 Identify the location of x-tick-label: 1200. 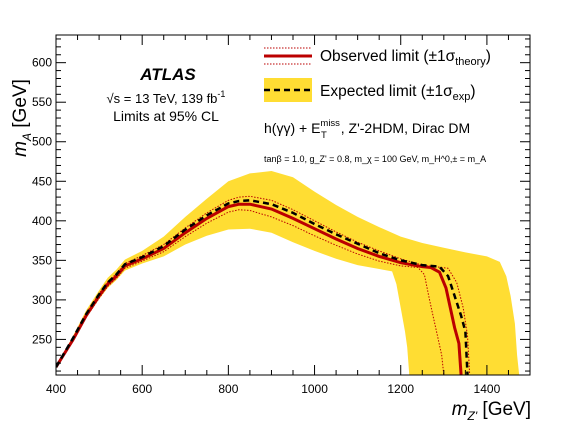
(400, 389).